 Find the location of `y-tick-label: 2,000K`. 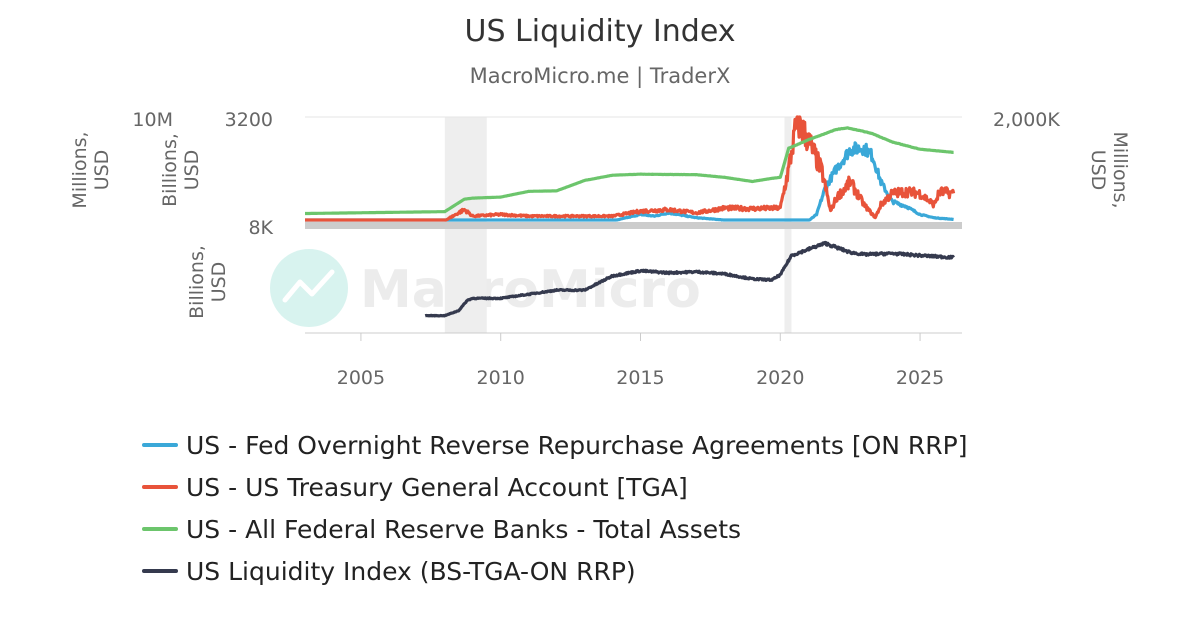

y-tick-label: 2,000K is located at coordinates (1026, 120).